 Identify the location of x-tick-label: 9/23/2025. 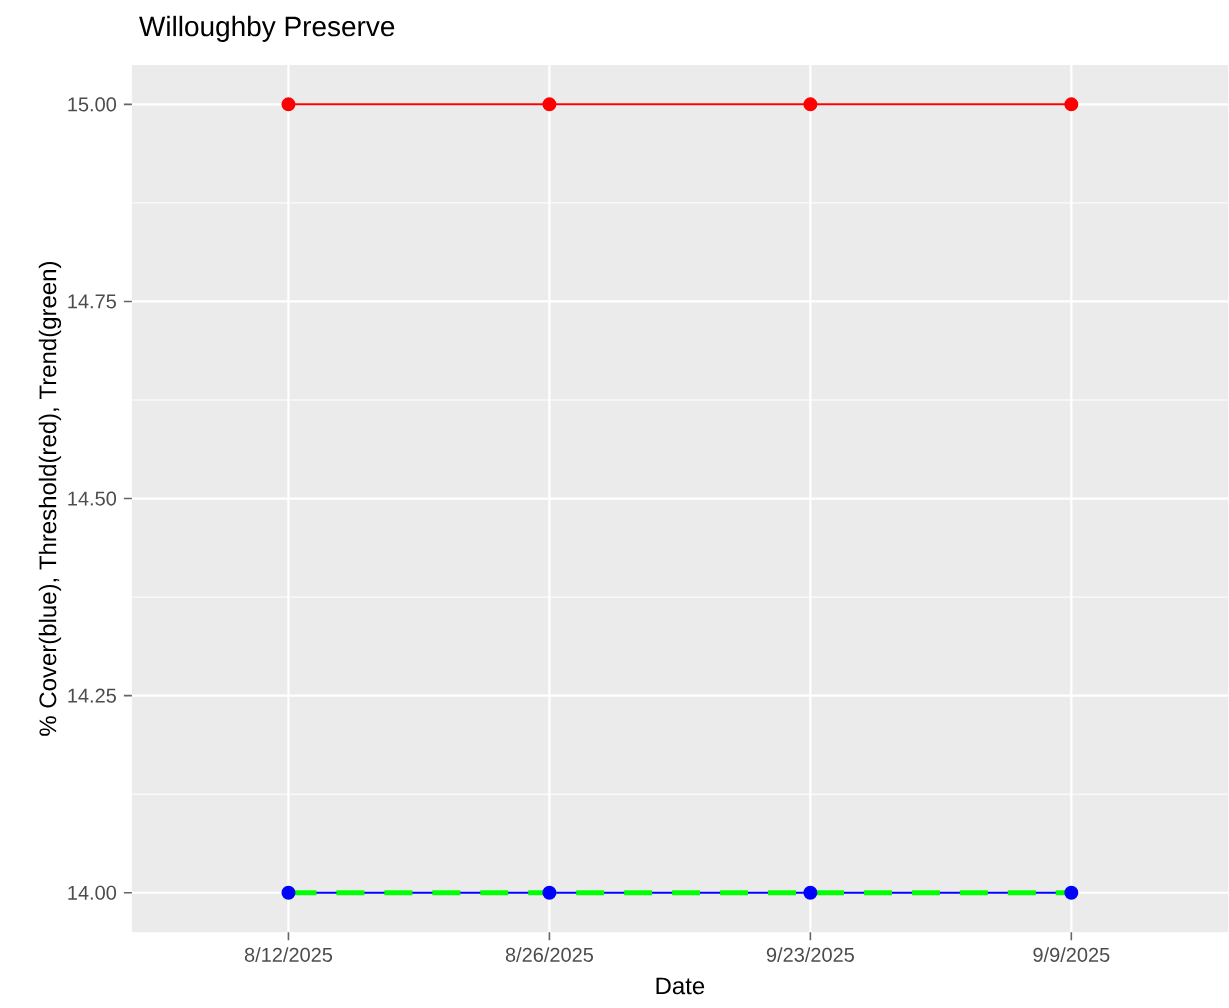
(810, 954).